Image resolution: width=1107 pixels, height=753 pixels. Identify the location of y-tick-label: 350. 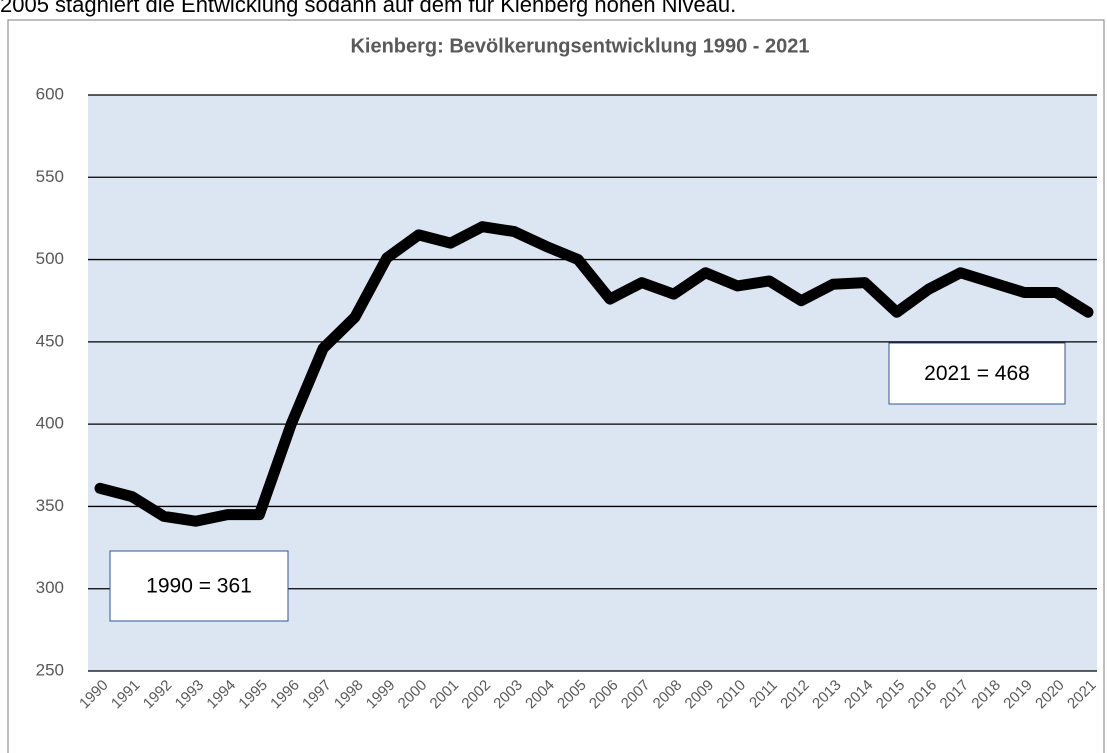
(50, 505).